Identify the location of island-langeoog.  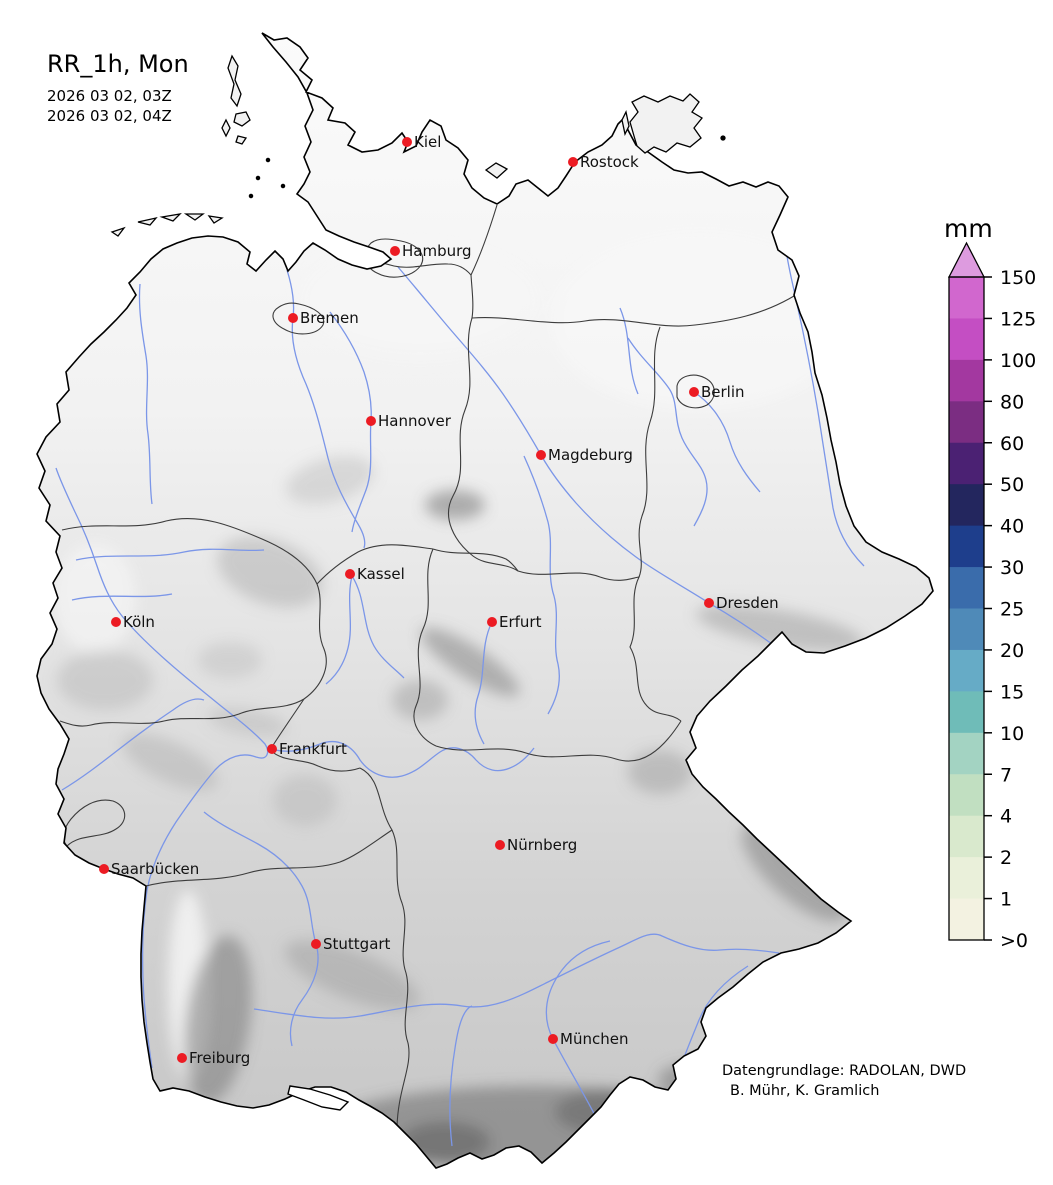
(194, 217).